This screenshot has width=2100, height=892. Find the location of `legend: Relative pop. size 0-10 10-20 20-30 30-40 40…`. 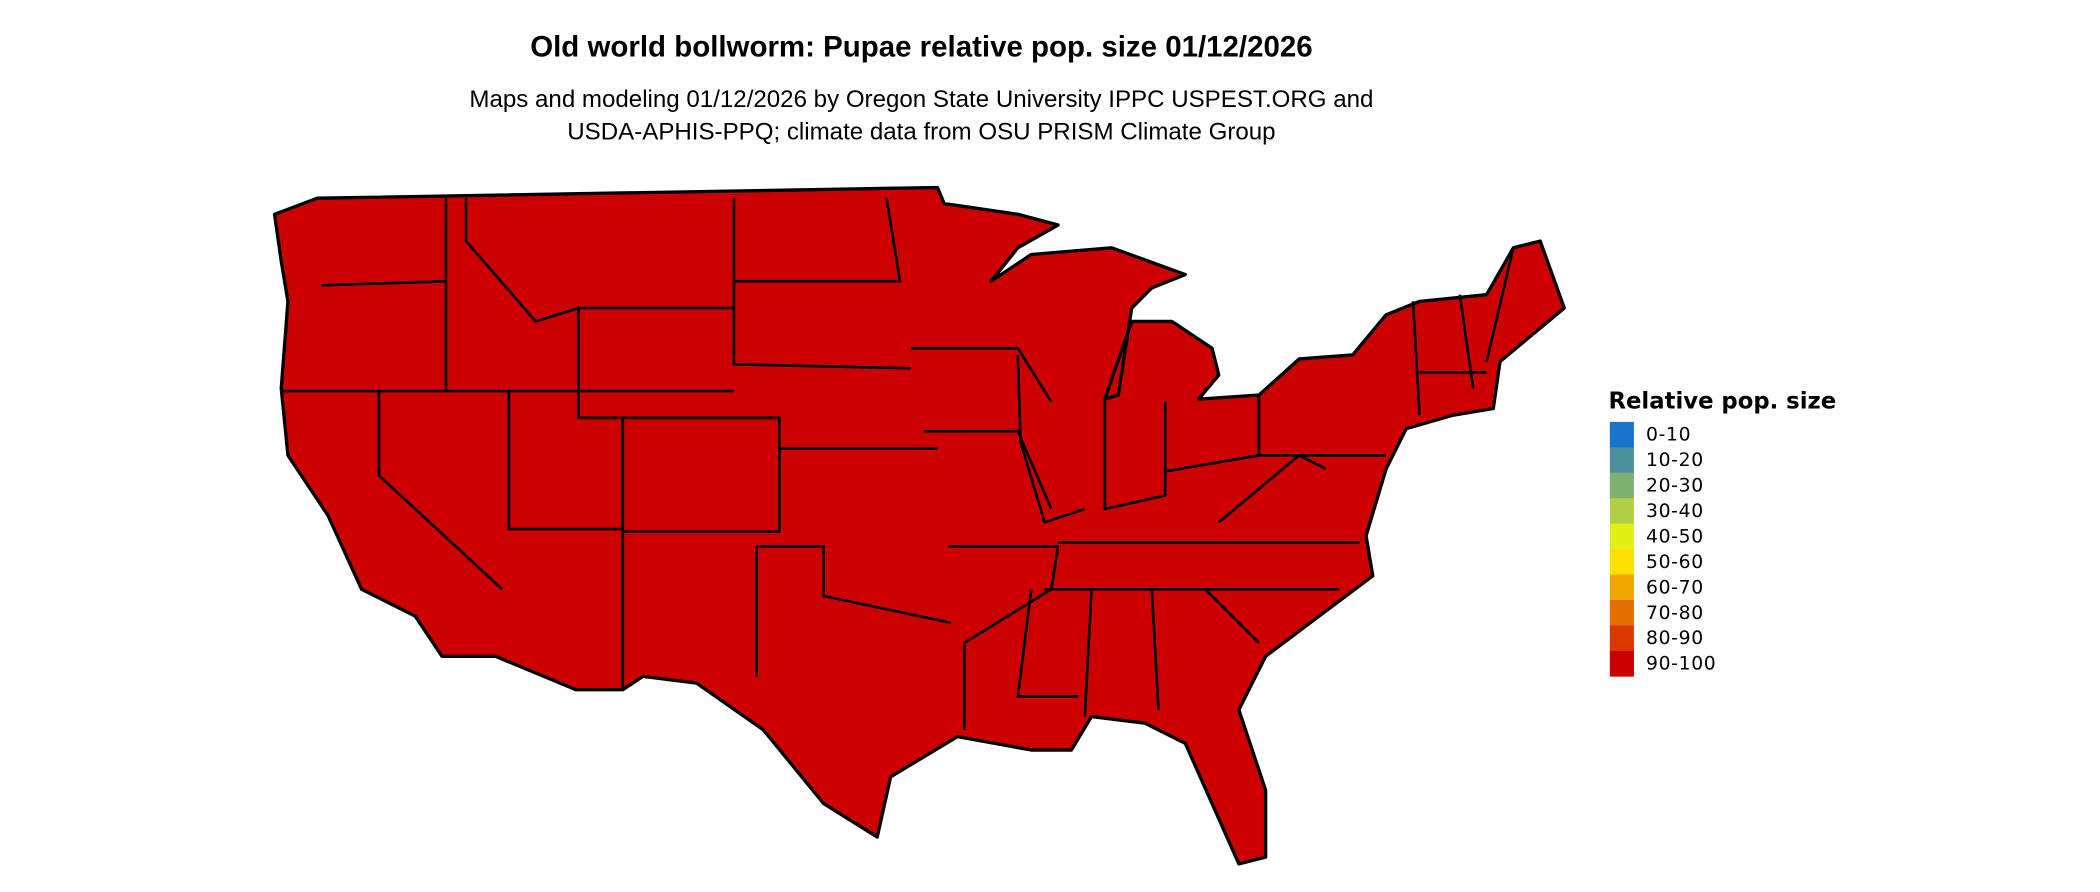

legend: Relative pop. size 0-10 10-20 20-30 30-40 40… is located at coordinates (1722, 533).